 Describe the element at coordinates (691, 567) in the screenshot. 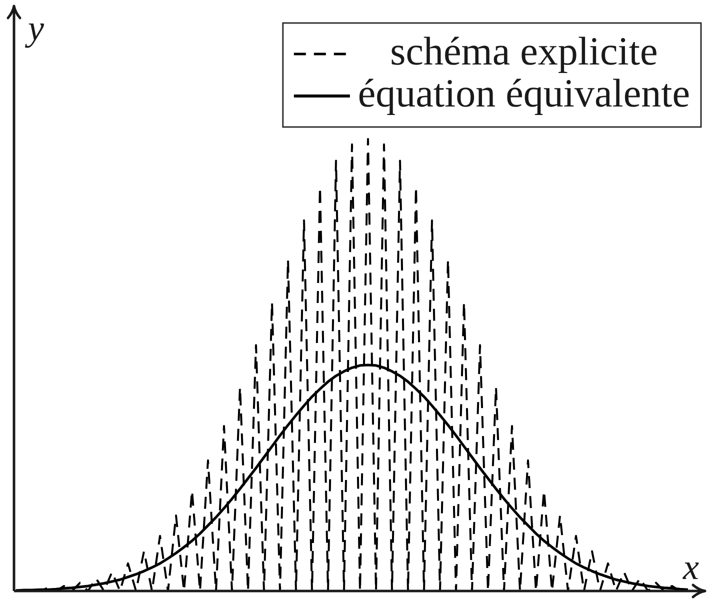

I see `x-axis-title: x` at that location.